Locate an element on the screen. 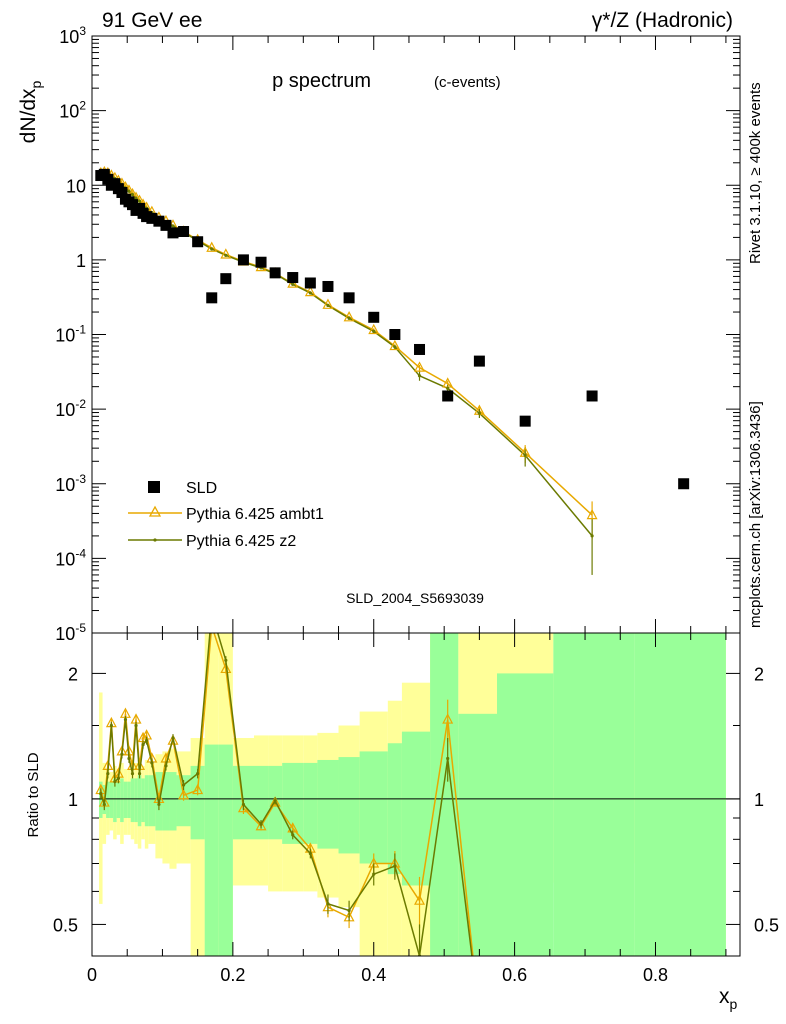  main-ytick-label: 10² is located at coordinates (72, 110).